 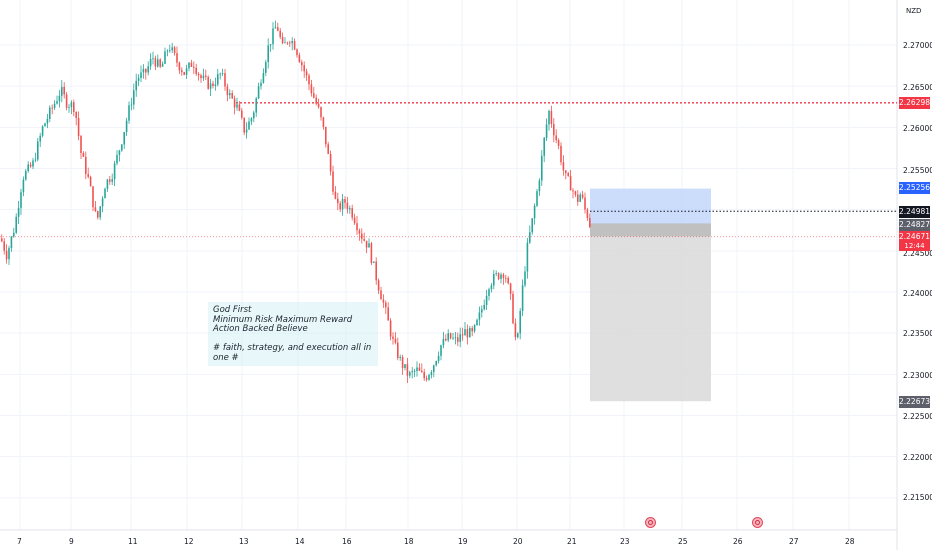 I want to click on date-axis-label: 11, so click(x=133, y=541).